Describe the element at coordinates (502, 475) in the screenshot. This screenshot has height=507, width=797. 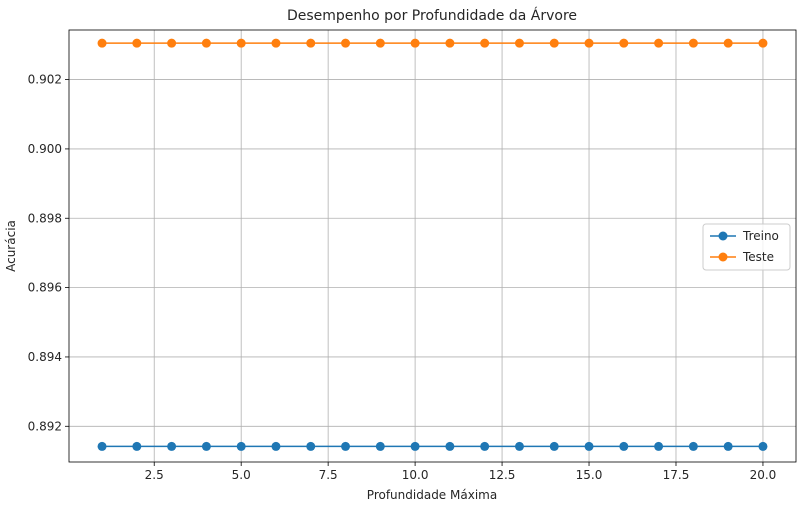
I see `x-tick-label: 12.5` at that location.